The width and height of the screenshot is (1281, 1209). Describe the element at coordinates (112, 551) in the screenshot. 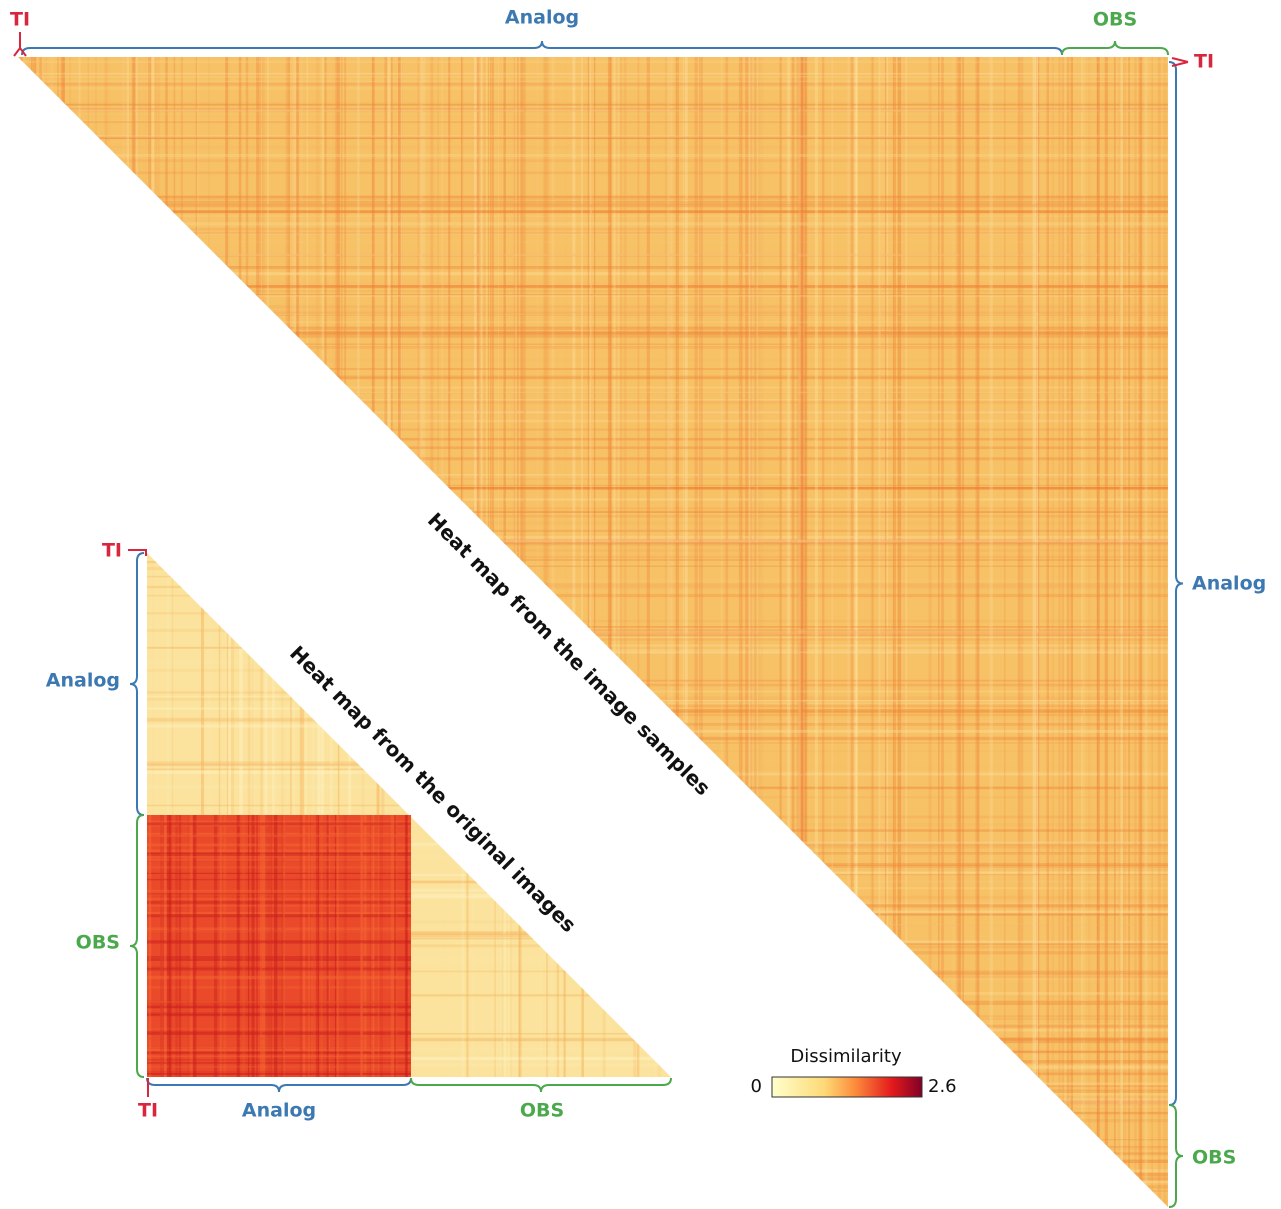

I see `label-ti: TI` at that location.